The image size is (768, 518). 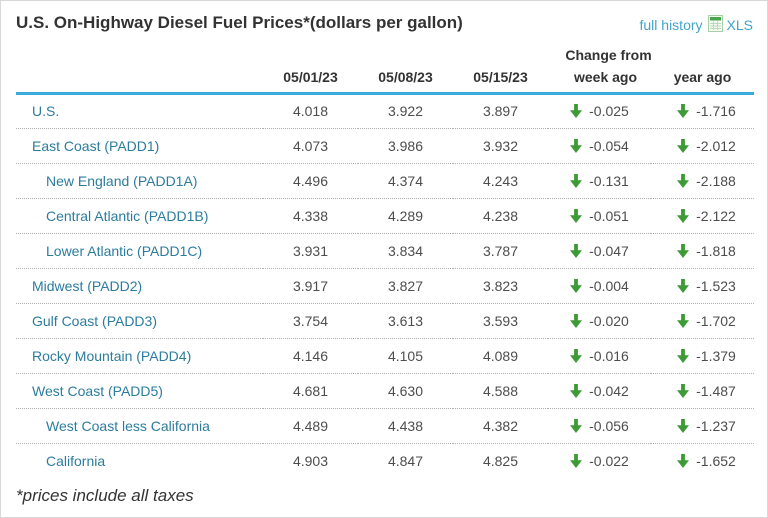 I want to click on year-ago-change-cell: -2.122, so click(x=702, y=216).